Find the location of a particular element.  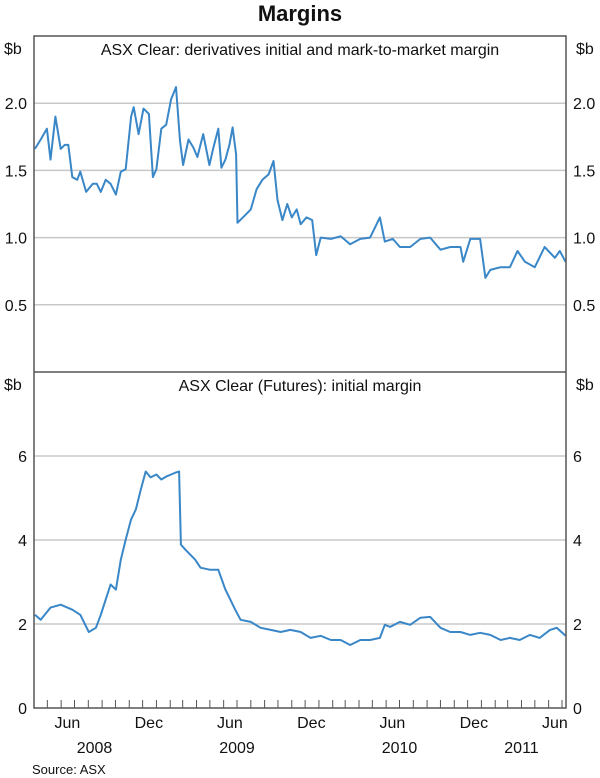

y-tick-label-left: 6 is located at coordinates (22, 457).